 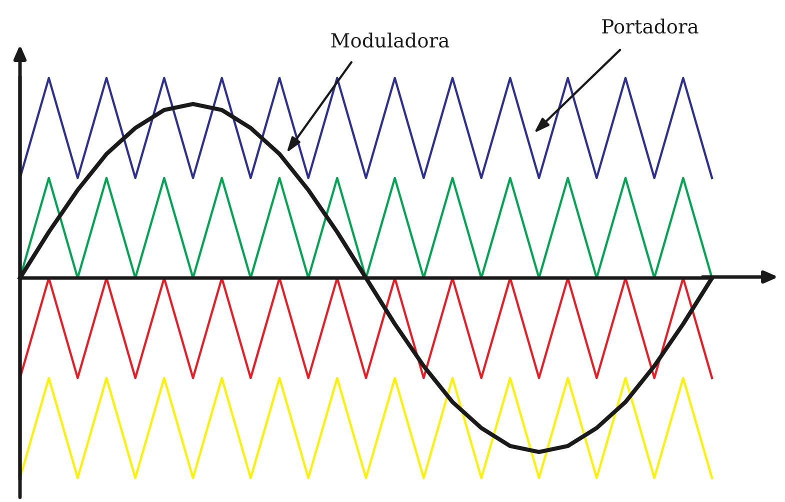 I want to click on text: Moduladora, so click(x=390, y=40).